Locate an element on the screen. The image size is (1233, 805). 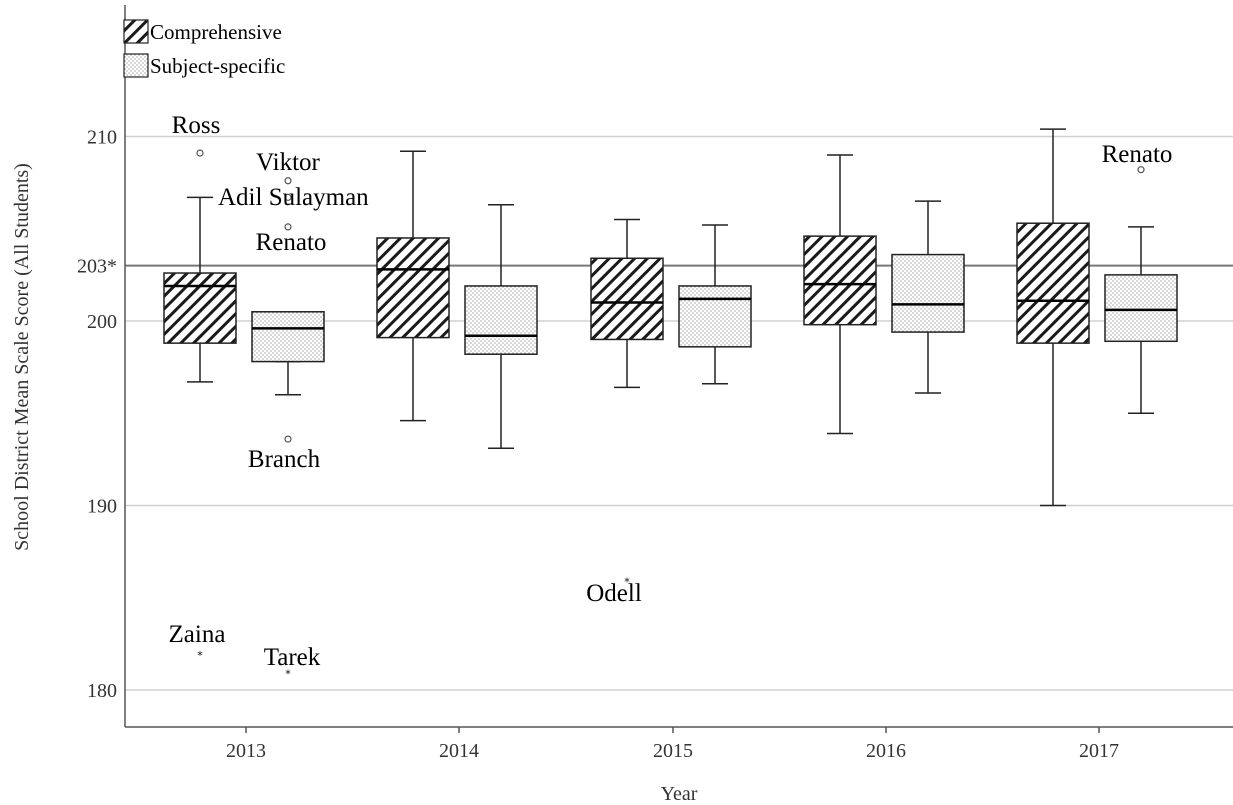
box-2015-subject-specific is located at coordinates (715, 304).